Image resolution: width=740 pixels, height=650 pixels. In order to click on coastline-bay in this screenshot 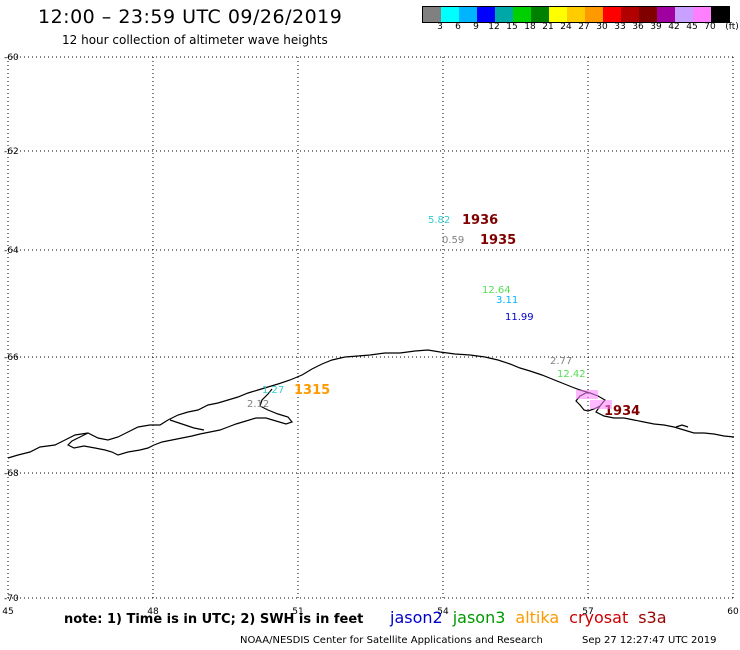, I will do `click(180, 422)`.